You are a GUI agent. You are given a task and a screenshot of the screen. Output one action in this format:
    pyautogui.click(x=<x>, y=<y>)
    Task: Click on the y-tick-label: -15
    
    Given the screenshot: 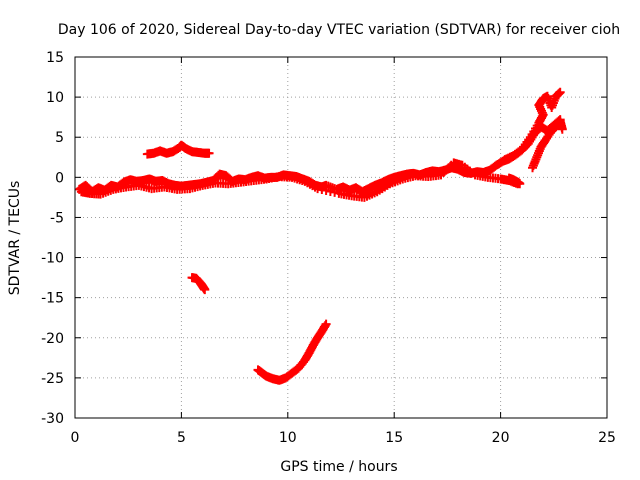 What is the action you would take?
    pyautogui.click(x=52, y=299)
    